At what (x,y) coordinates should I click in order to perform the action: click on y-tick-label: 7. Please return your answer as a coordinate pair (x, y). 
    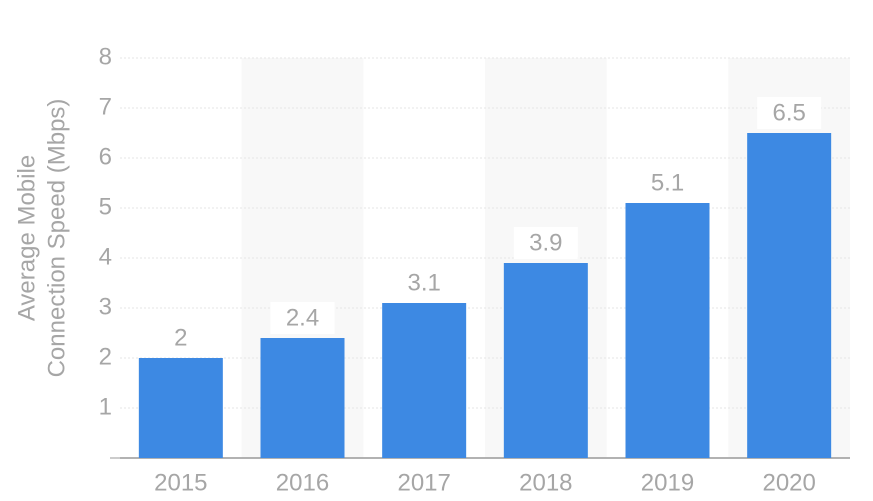
    Looking at the image, I should click on (105, 106).